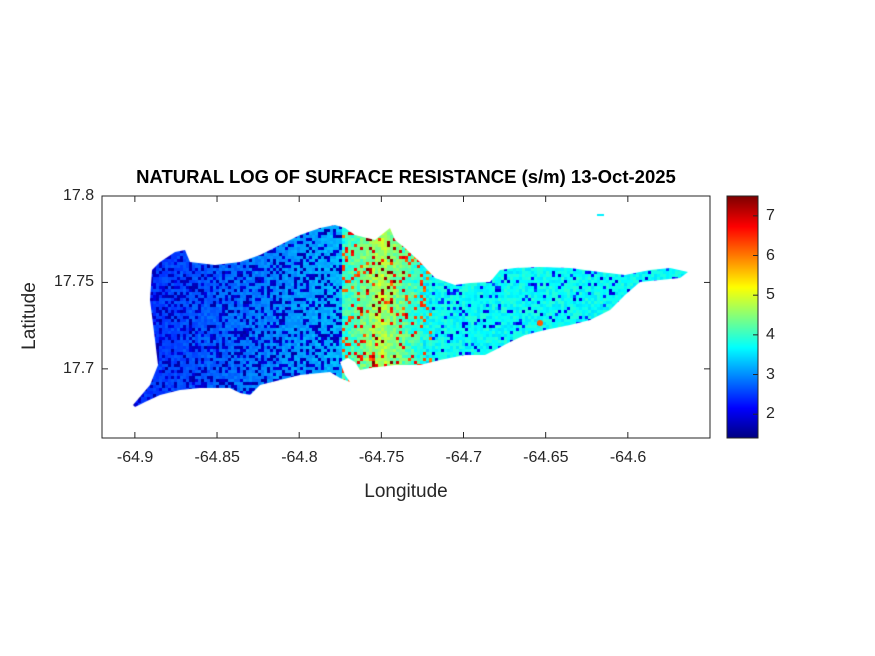 This screenshot has height=656, width=875. Describe the element at coordinates (463, 457) in the screenshot. I see `x-tick-label: -64.7` at that location.